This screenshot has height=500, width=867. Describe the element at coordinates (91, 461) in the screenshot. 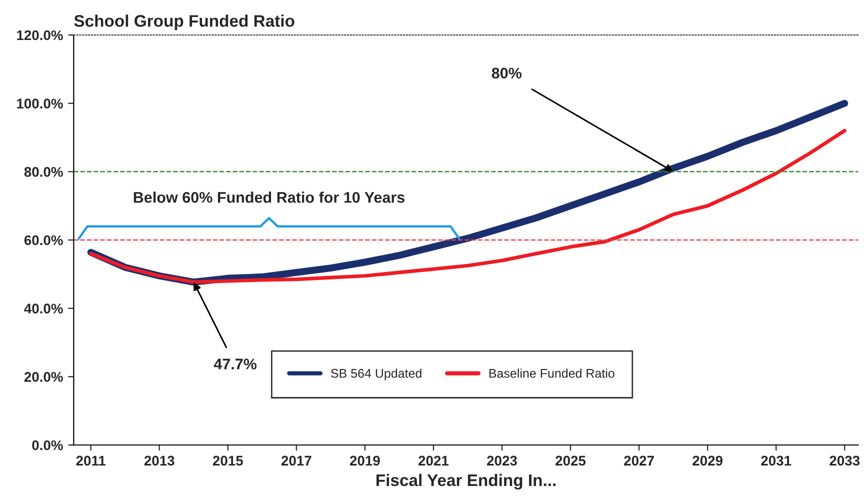

I see `x-tick-label: 2011` at that location.